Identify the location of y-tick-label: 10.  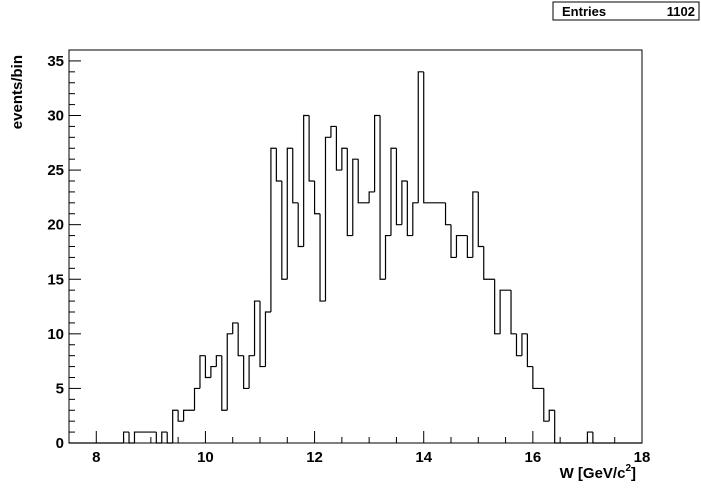
(55, 334).